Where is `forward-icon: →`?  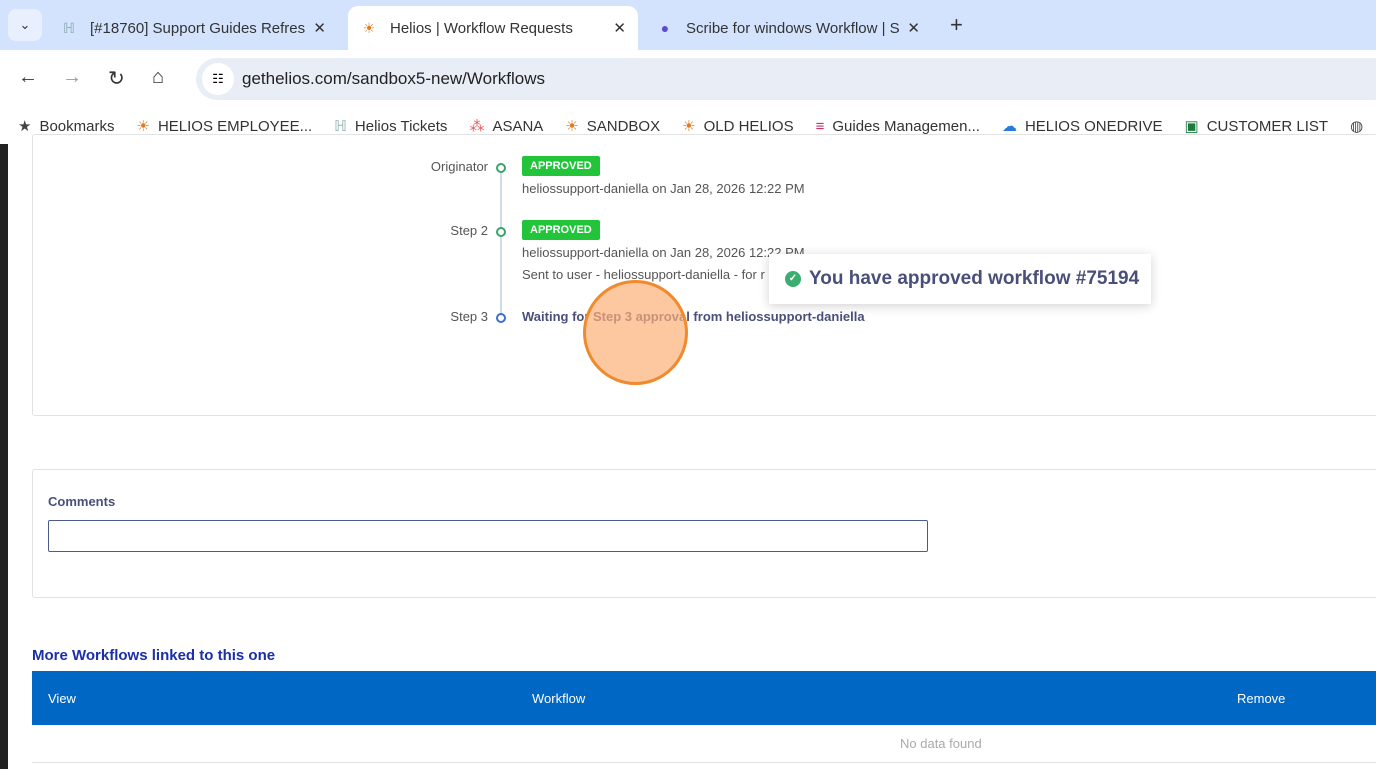 forward-icon: → is located at coordinates (72, 77).